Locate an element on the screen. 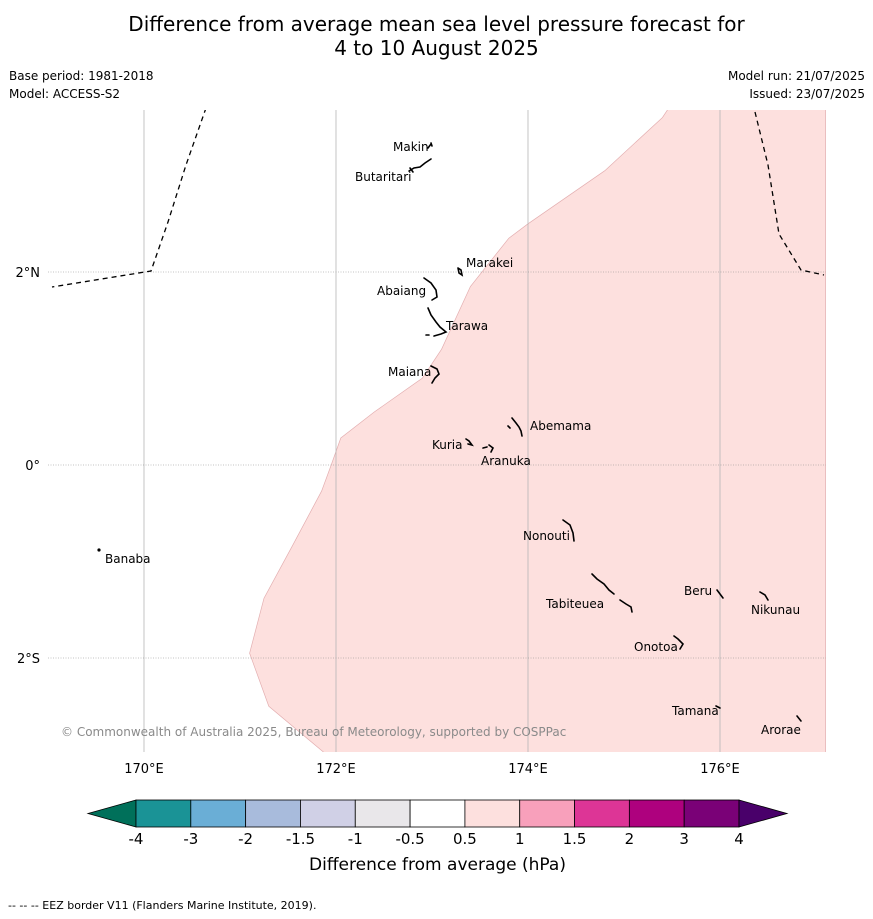 Image resolution: width=873 pixels, height=919 pixels. island-shape-butaritari is located at coordinates (420, 165).